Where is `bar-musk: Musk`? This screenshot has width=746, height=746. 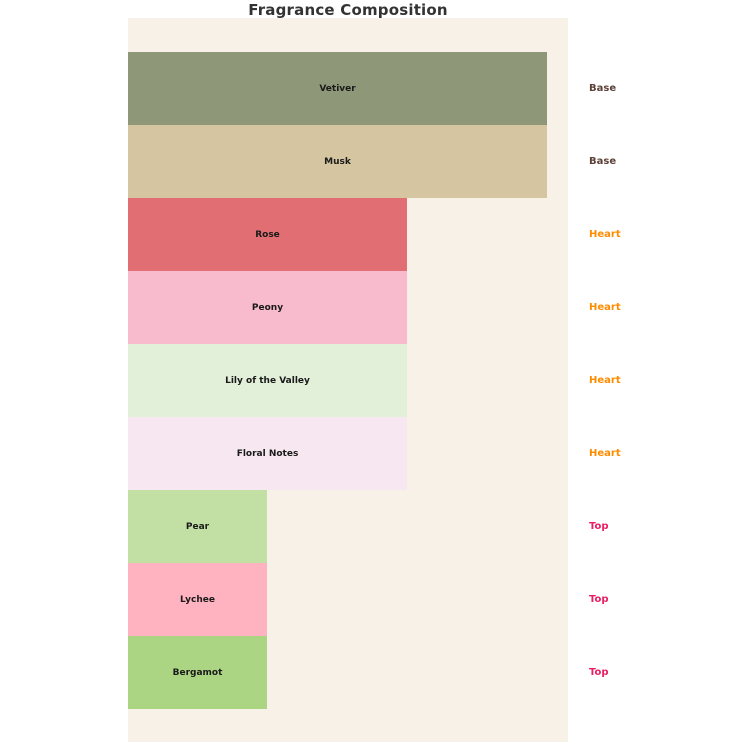
bar-musk: Musk is located at coordinates (337, 161).